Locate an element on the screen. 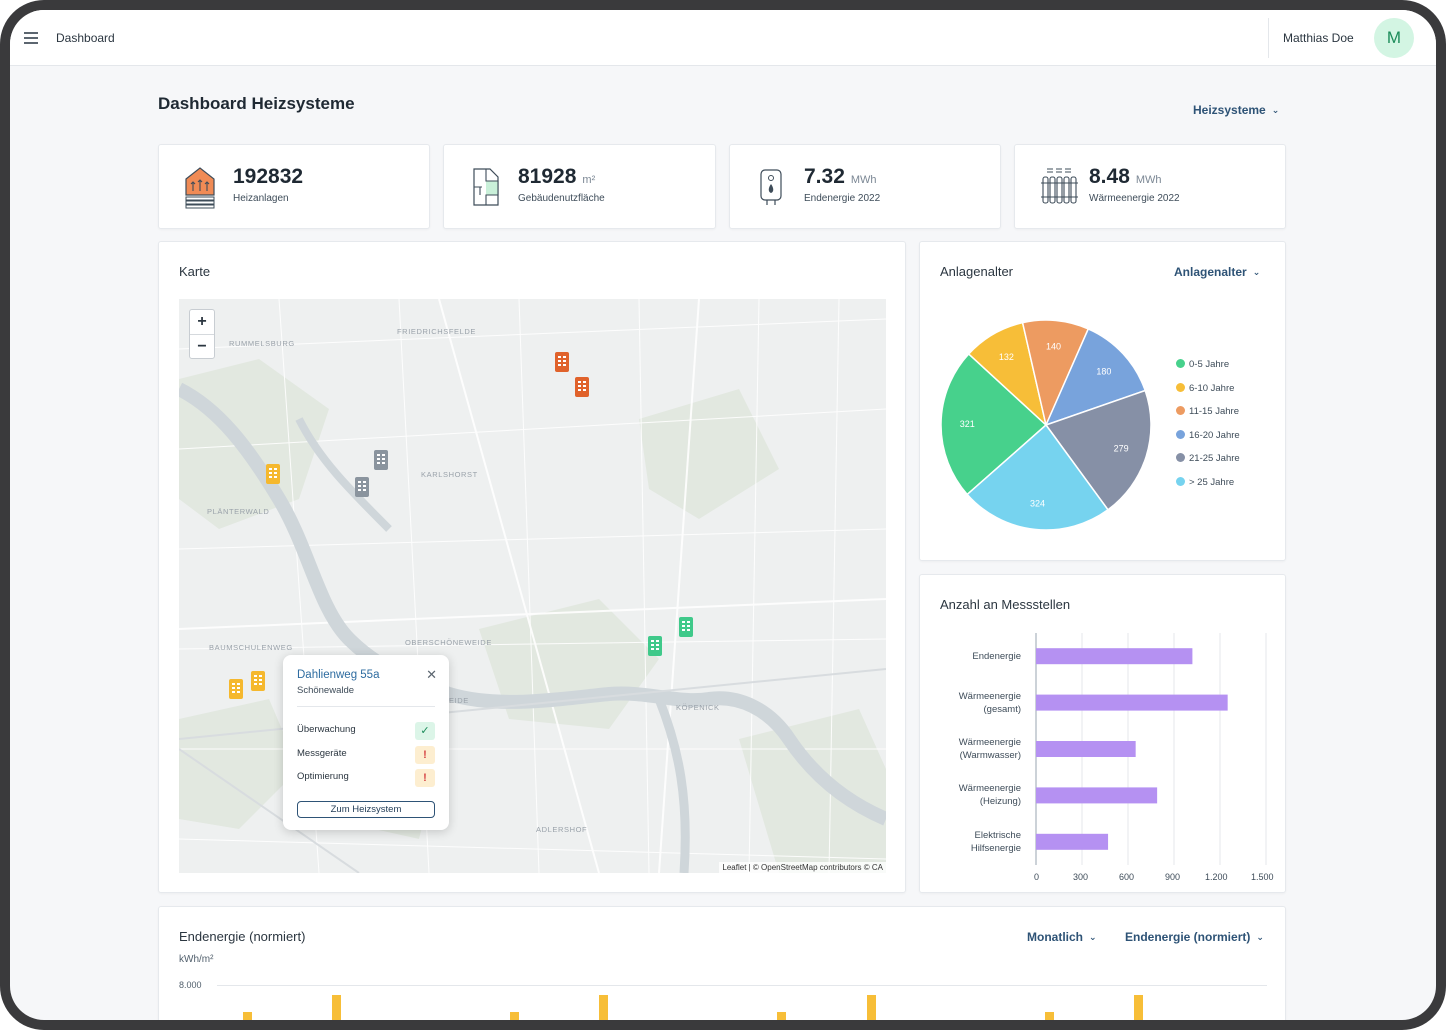 The image size is (1446, 1030). bar-xtick-label: 1.200 is located at coordinates (1216, 877).